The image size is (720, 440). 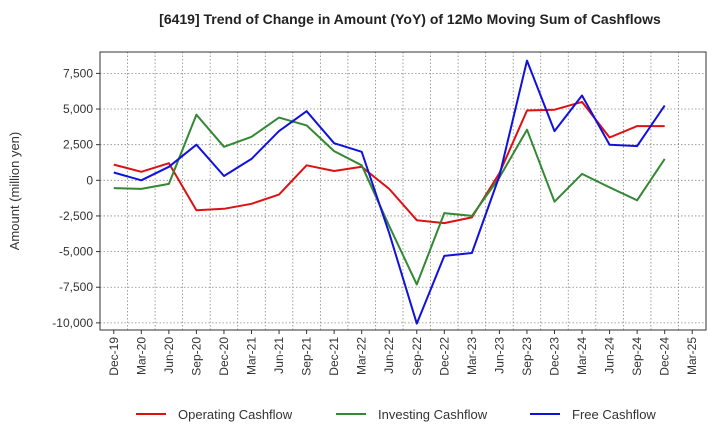 What do you see at coordinates (141, 356) in the screenshot?
I see `x-tick-label: Mar-20` at bounding box center [141, 356].